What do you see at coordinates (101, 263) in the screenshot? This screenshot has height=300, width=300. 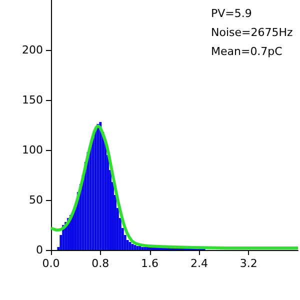 I see `x-tick-label: 0.8` at bounding box center [101, 263].